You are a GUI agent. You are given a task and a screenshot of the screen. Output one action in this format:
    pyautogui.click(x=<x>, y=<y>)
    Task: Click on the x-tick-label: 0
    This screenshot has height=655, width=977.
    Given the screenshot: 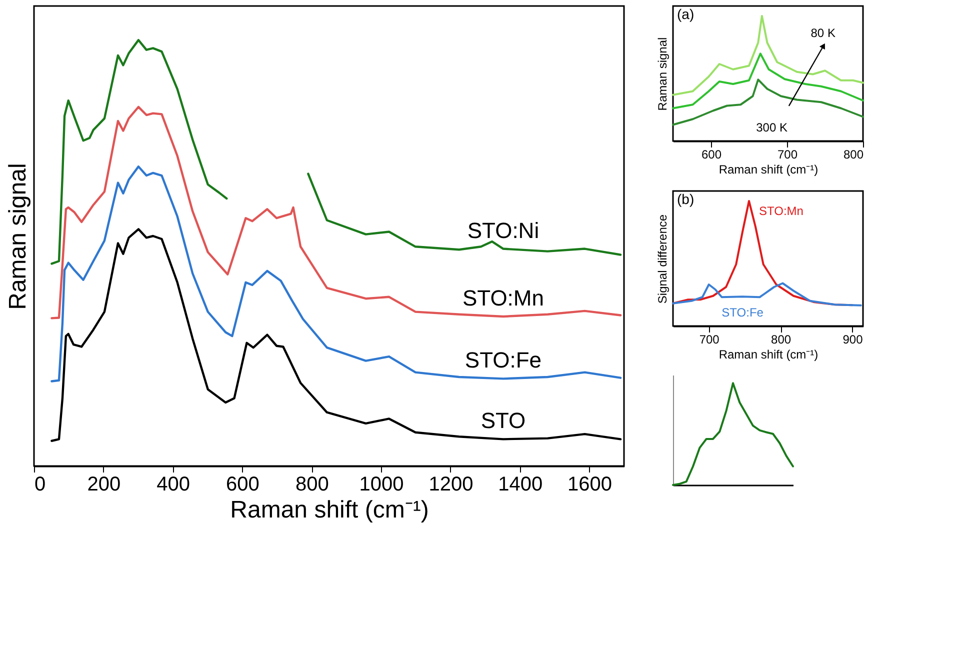 What is the action you would take?
    pyautogui.click(x=40, y=485)
    